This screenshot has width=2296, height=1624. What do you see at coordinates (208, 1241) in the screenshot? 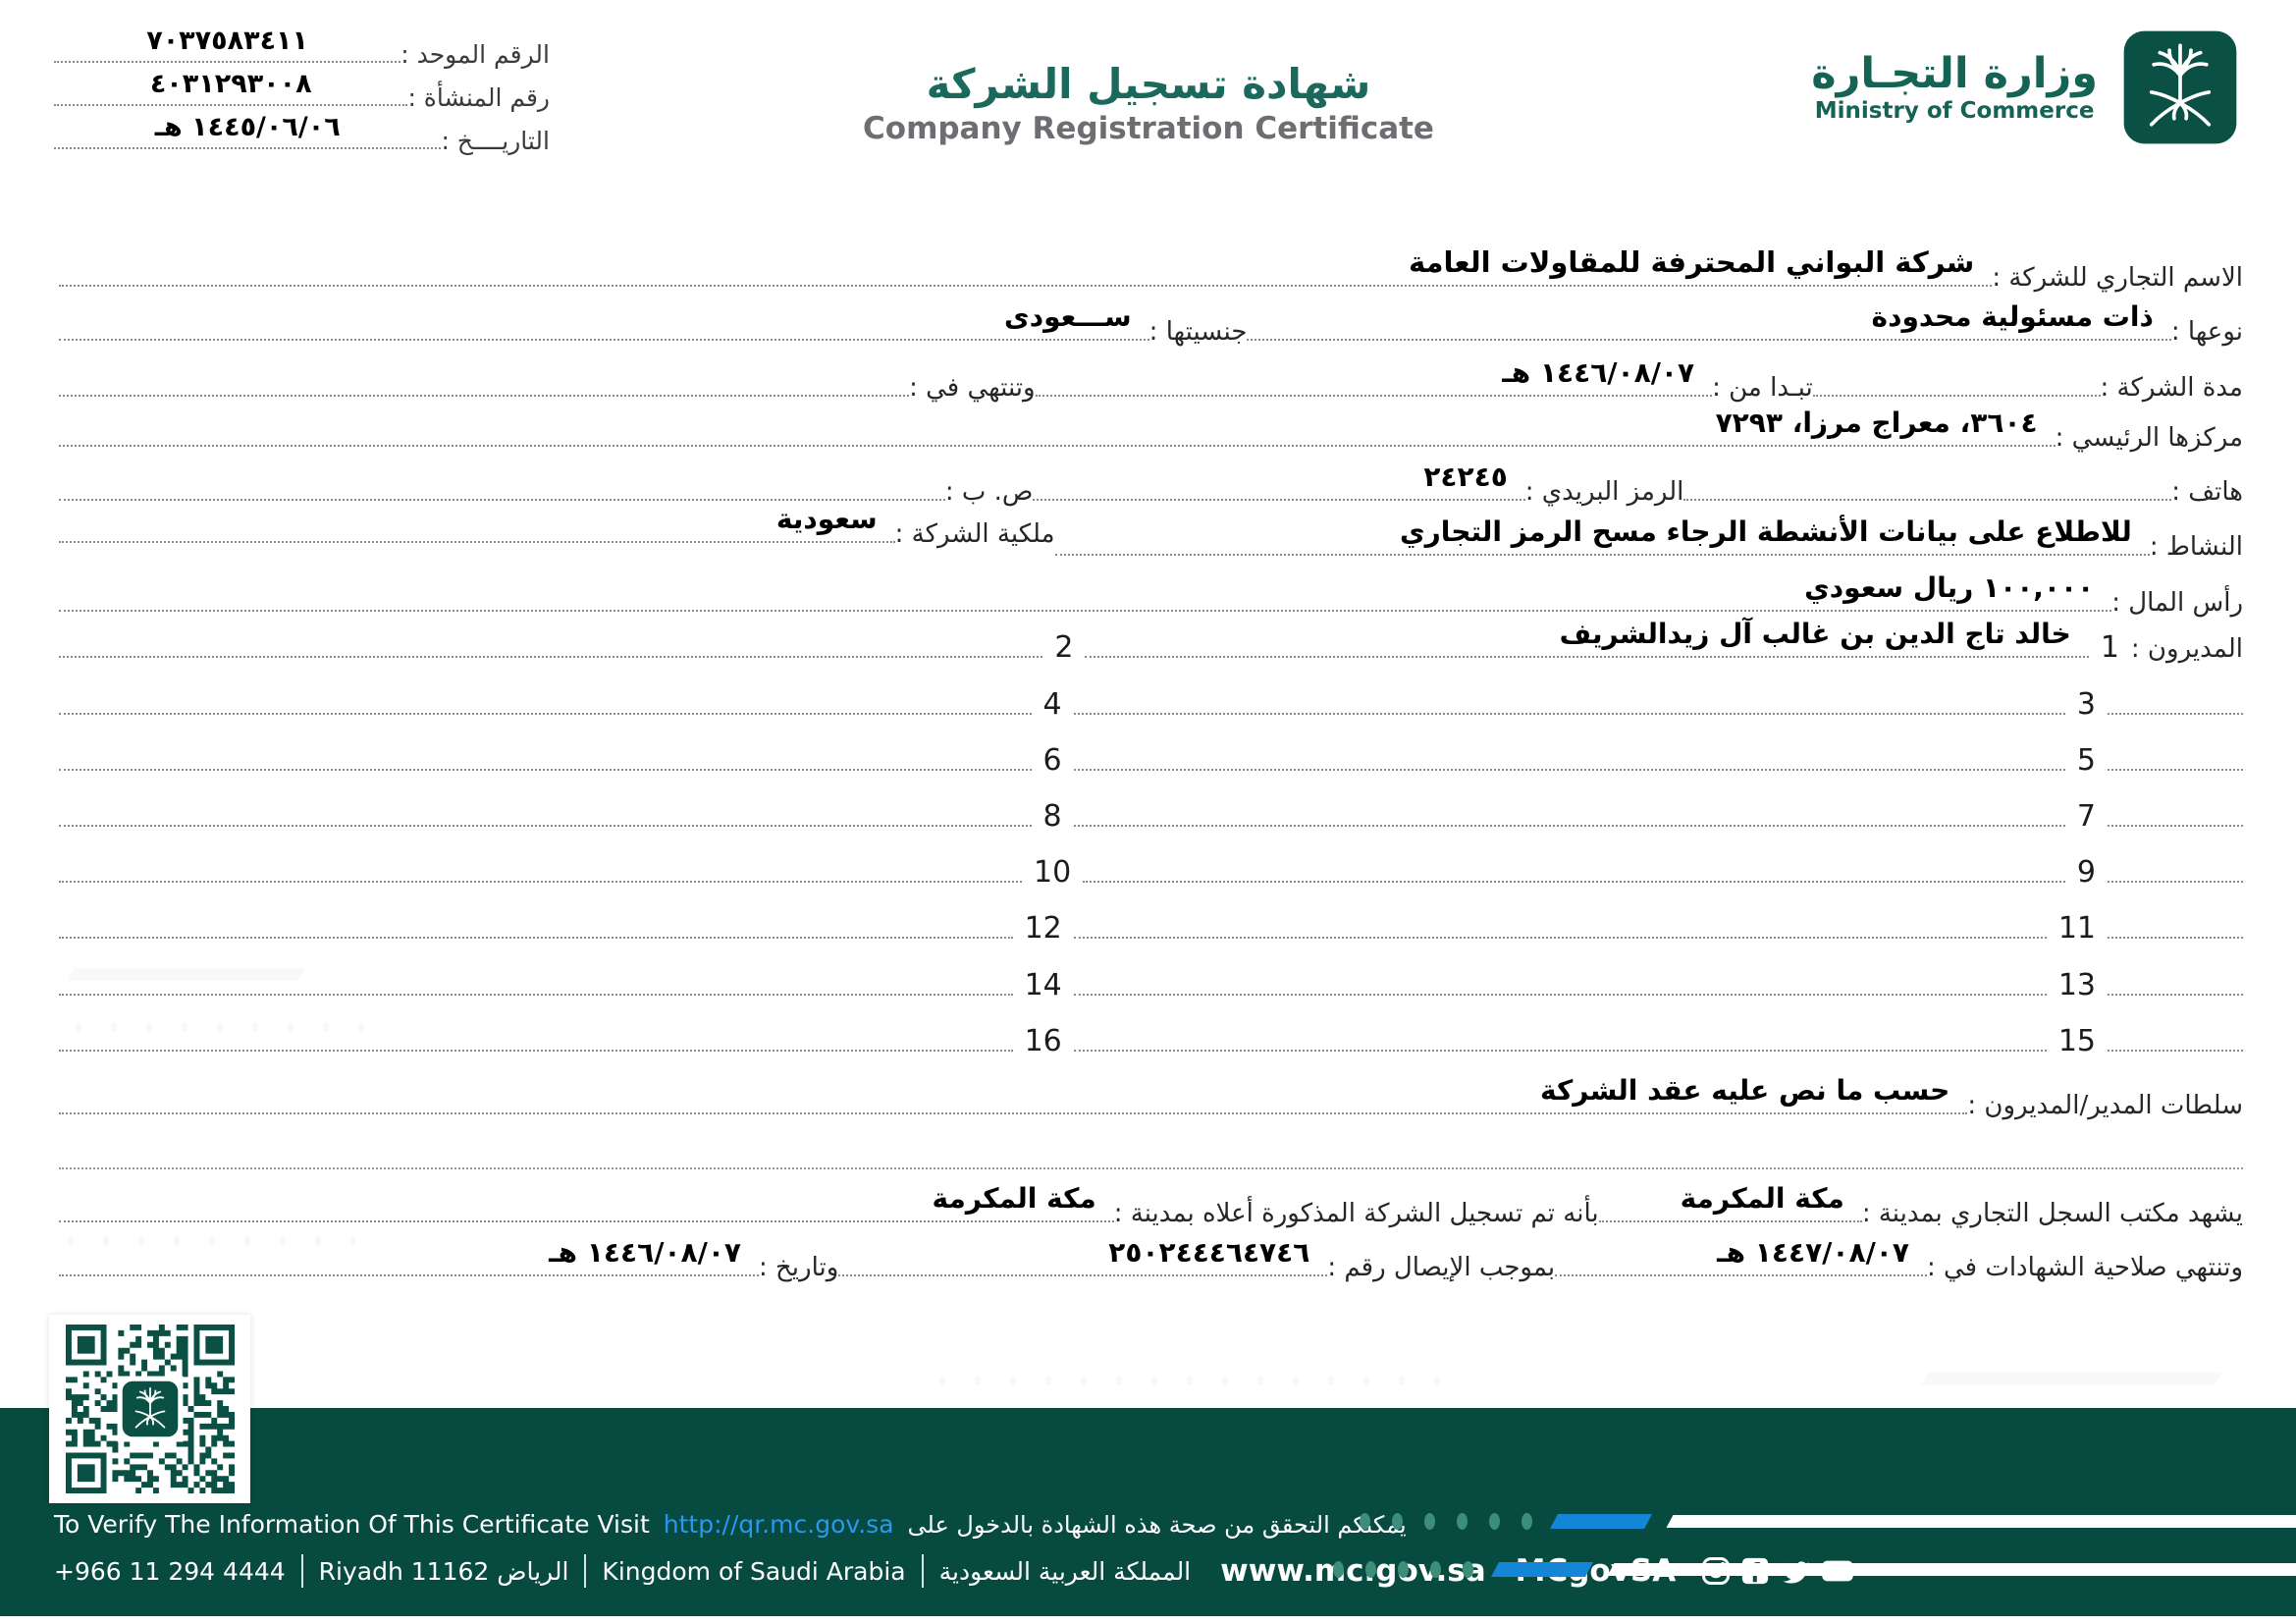
I see `watermark-dots` at bounding box center [208, 1241].